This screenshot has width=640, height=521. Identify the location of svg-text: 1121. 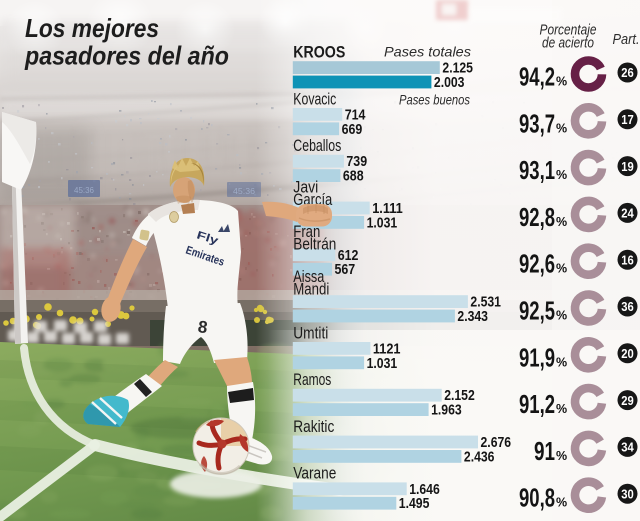
(387, 348).